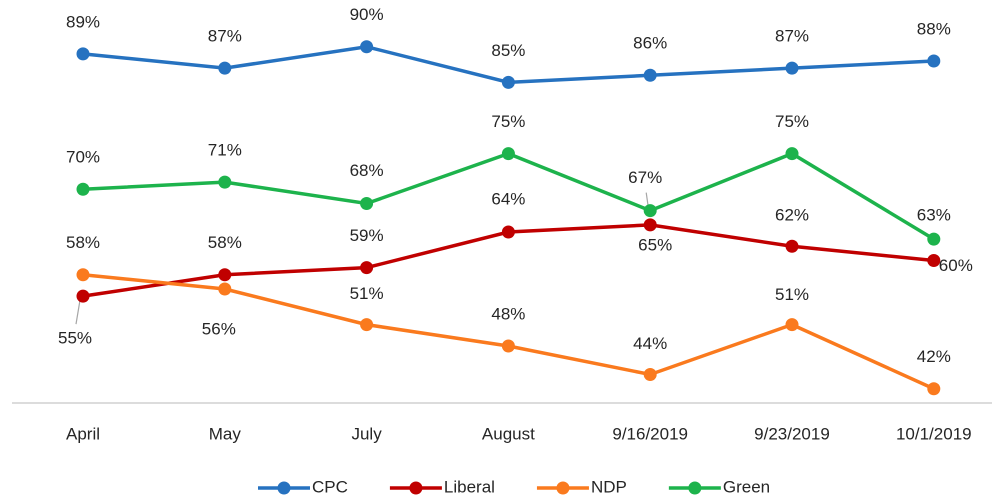 The image size is (992, 498). Describe the element at coordinates (956, 265) in the screenshot. I see `data-label: 60%` at that location.